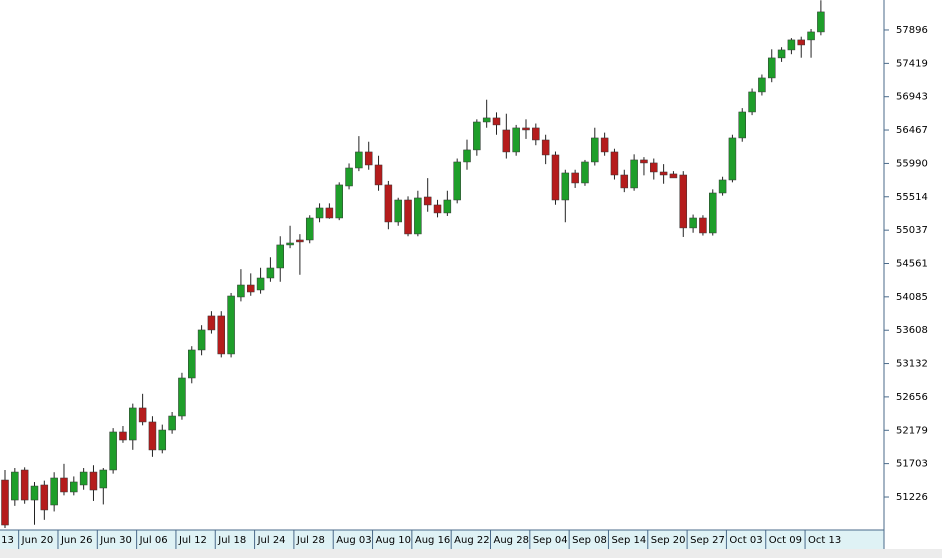 This screenshot has width=942, height=558. Describe the element at coordinates (353, 540) in the screenshot. I see `x-tick-label: Aug 03` at that location.